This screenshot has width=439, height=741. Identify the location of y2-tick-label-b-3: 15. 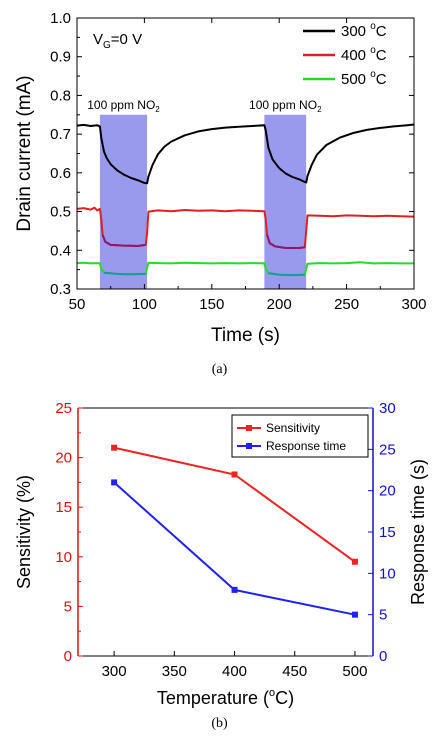
(387, 532).